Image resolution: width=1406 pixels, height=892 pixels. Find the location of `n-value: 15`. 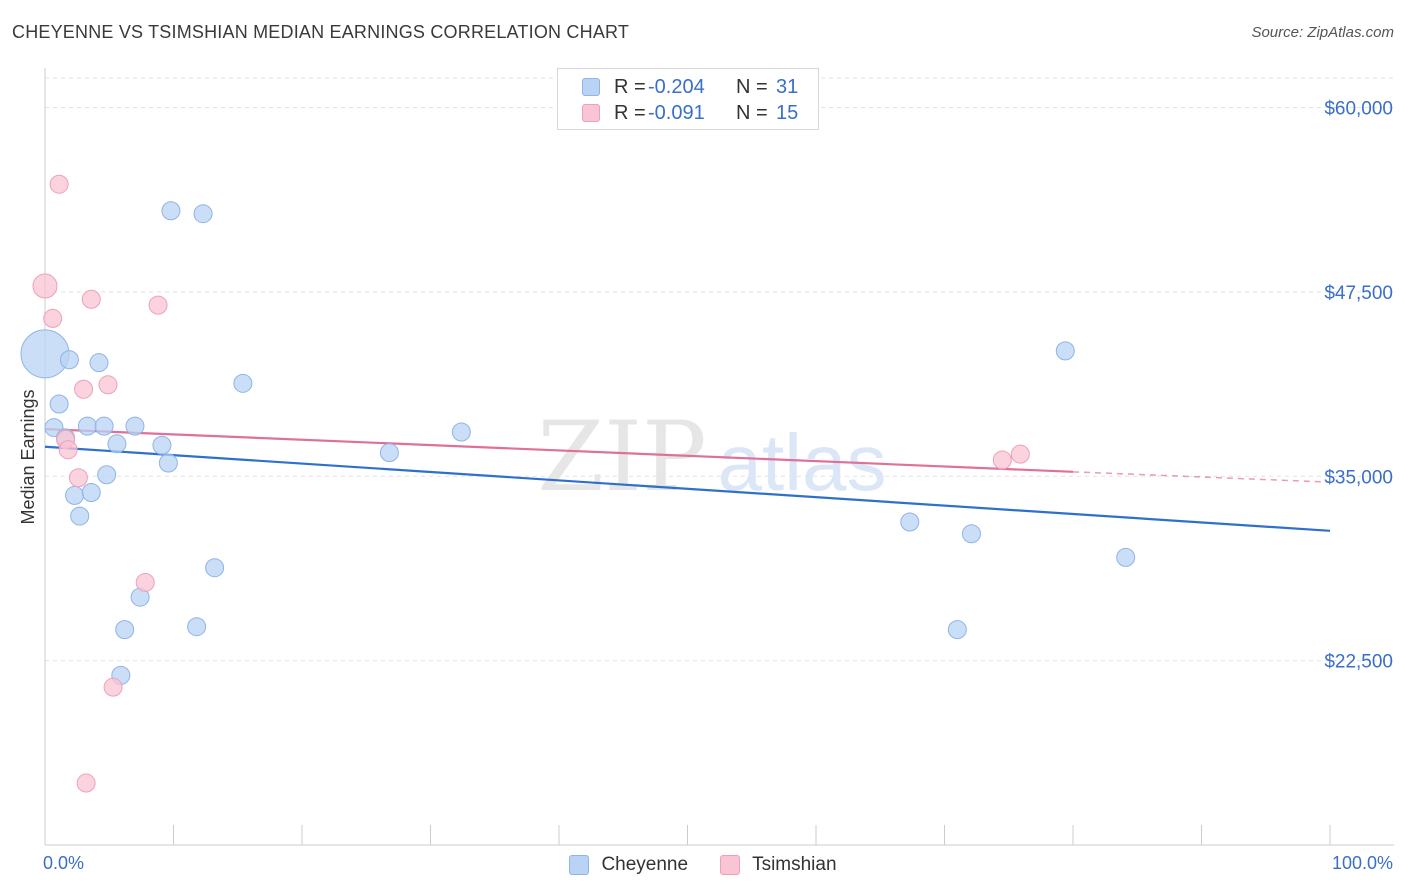

n-value: 15 is located at coordinates (787, 112).